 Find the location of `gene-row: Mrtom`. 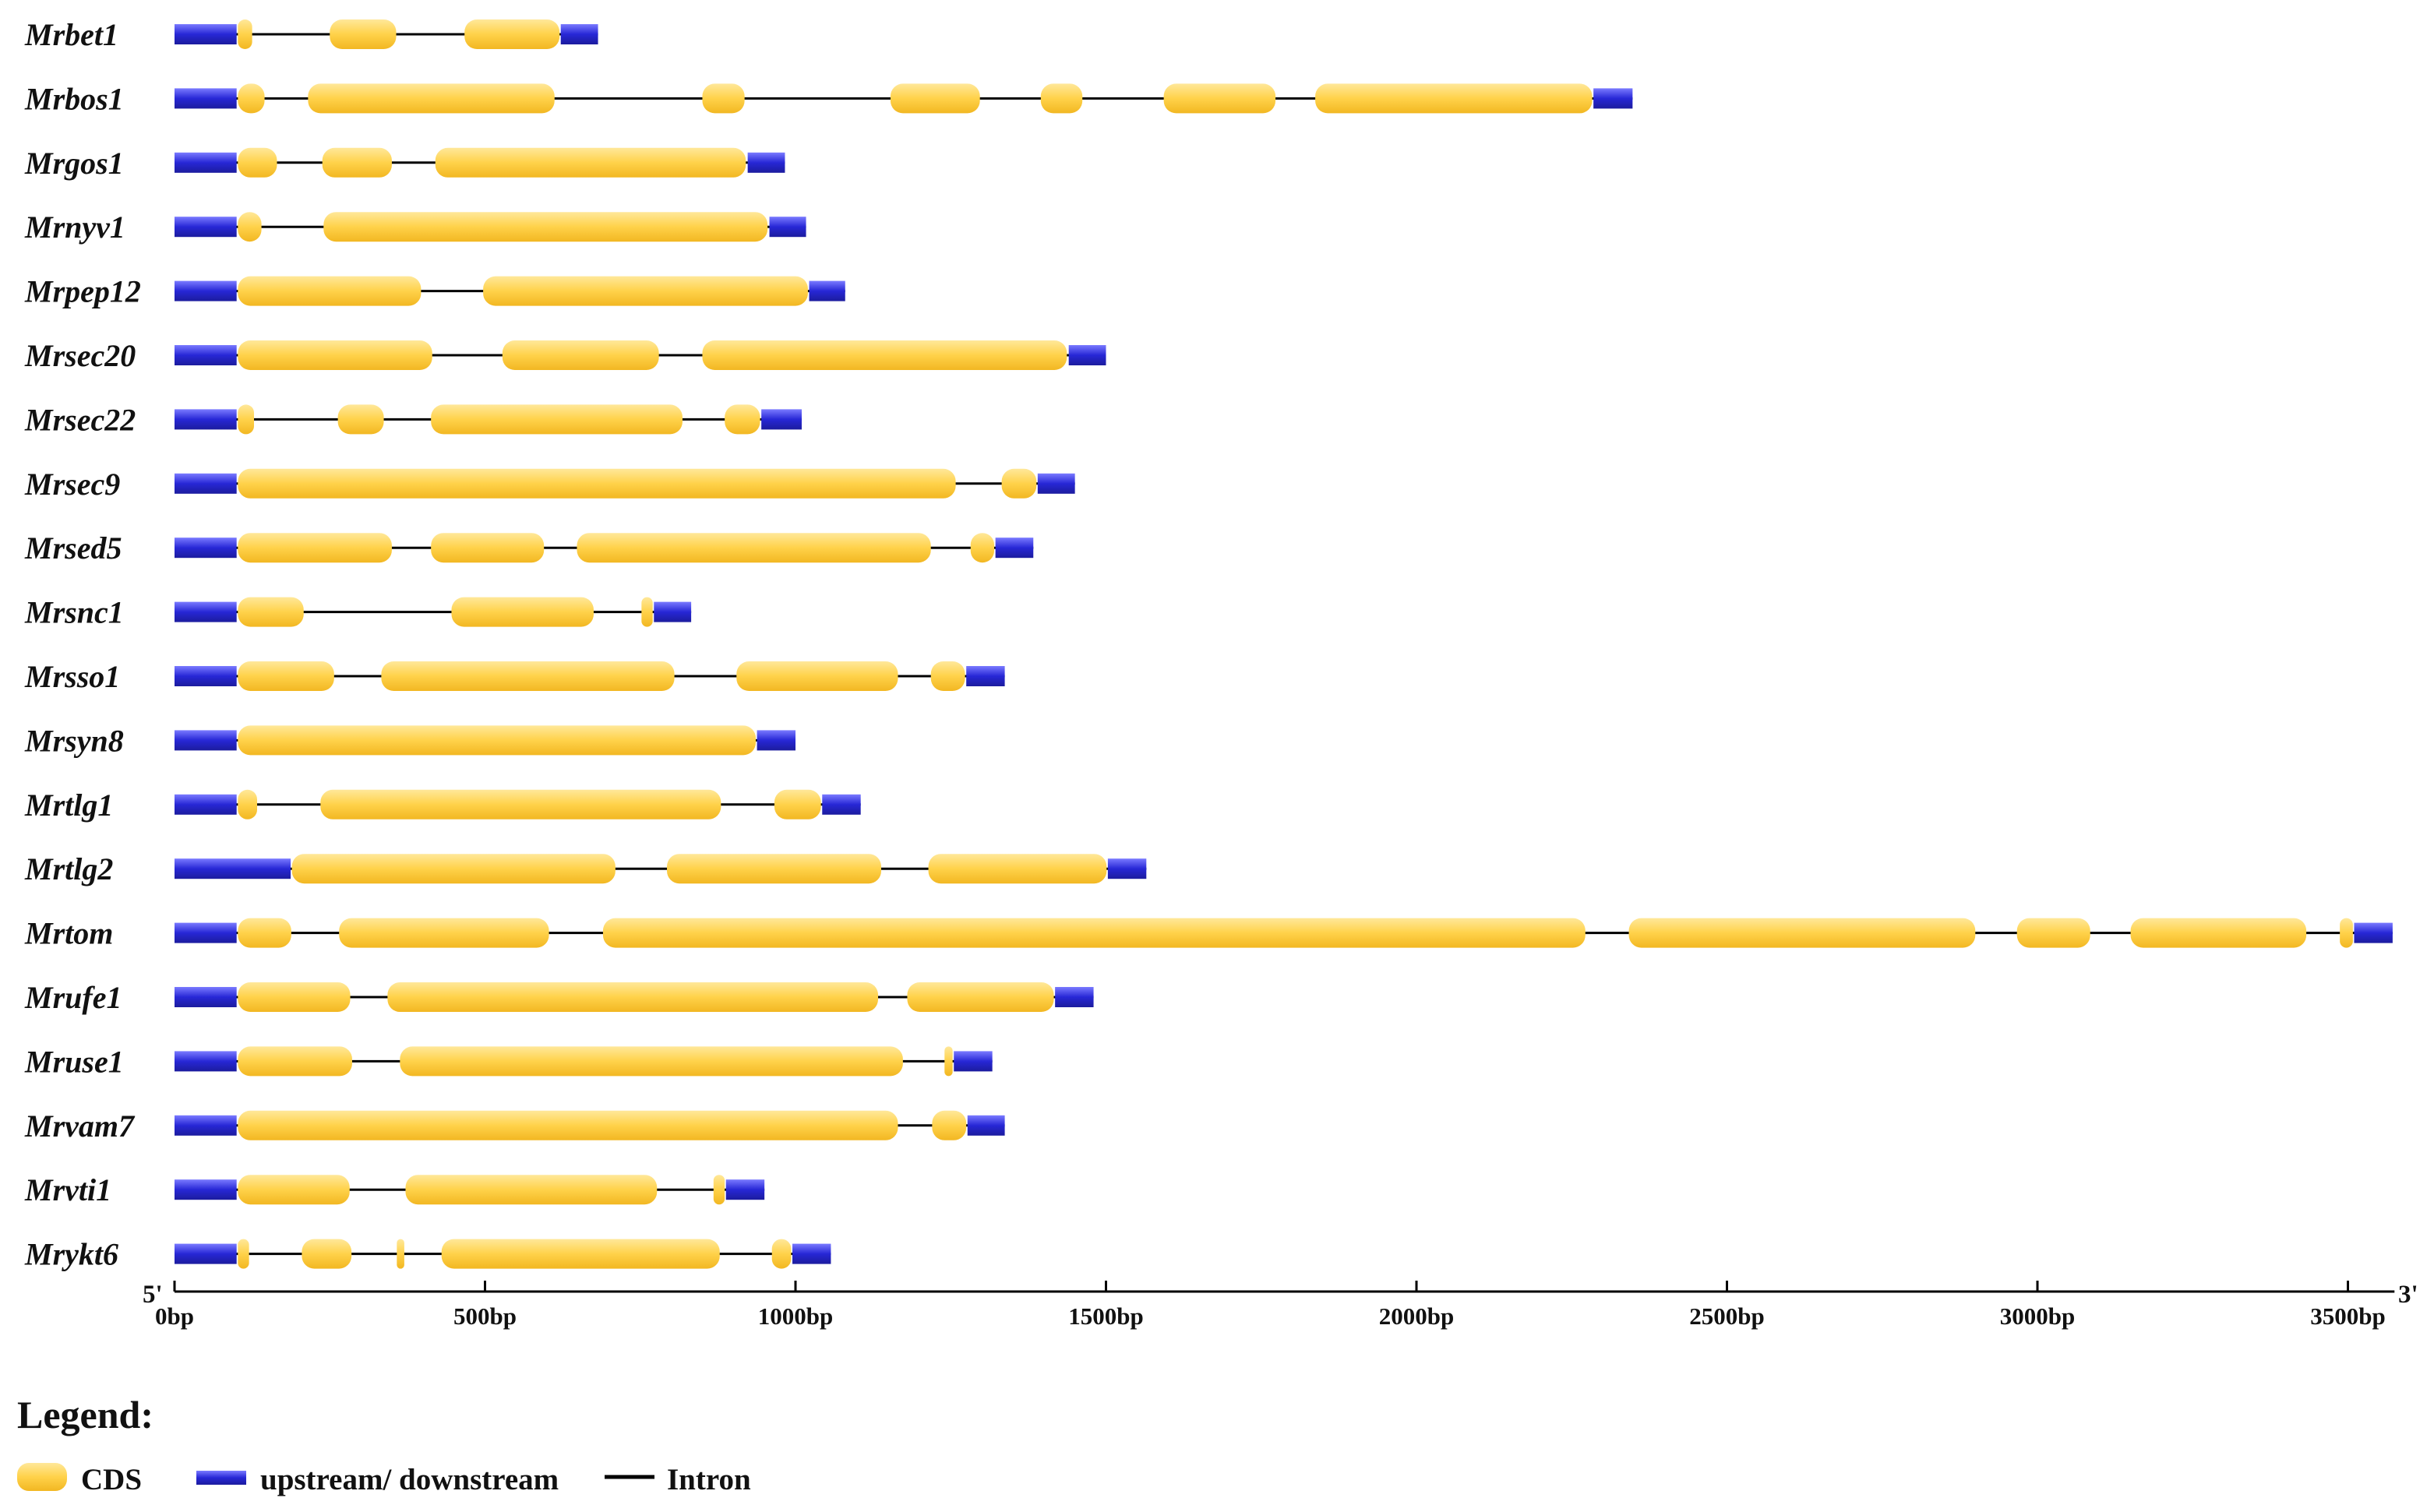

gene-row: Mrtom is located at coordinates (1208, 934).